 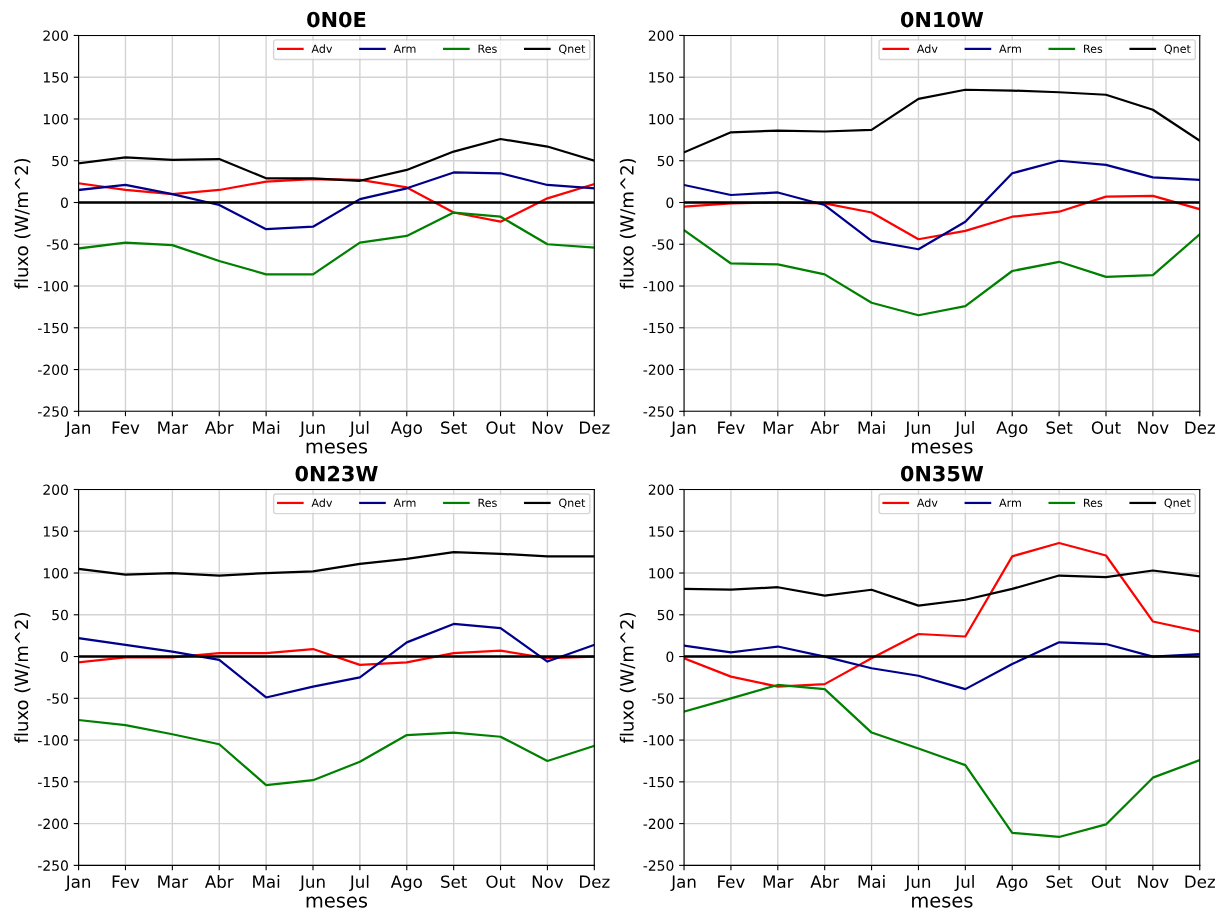 What do you see at coordinates (336, 19) in the screenshot?
I see `chart-title: 0N0E` at bounding box center [336, 19].